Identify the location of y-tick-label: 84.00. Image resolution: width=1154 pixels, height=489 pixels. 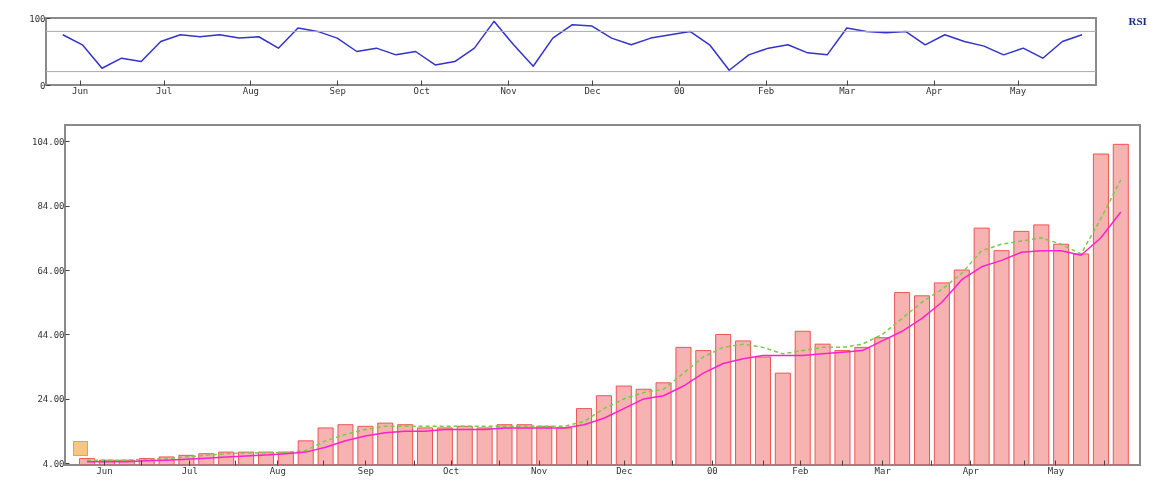
(51, 206).